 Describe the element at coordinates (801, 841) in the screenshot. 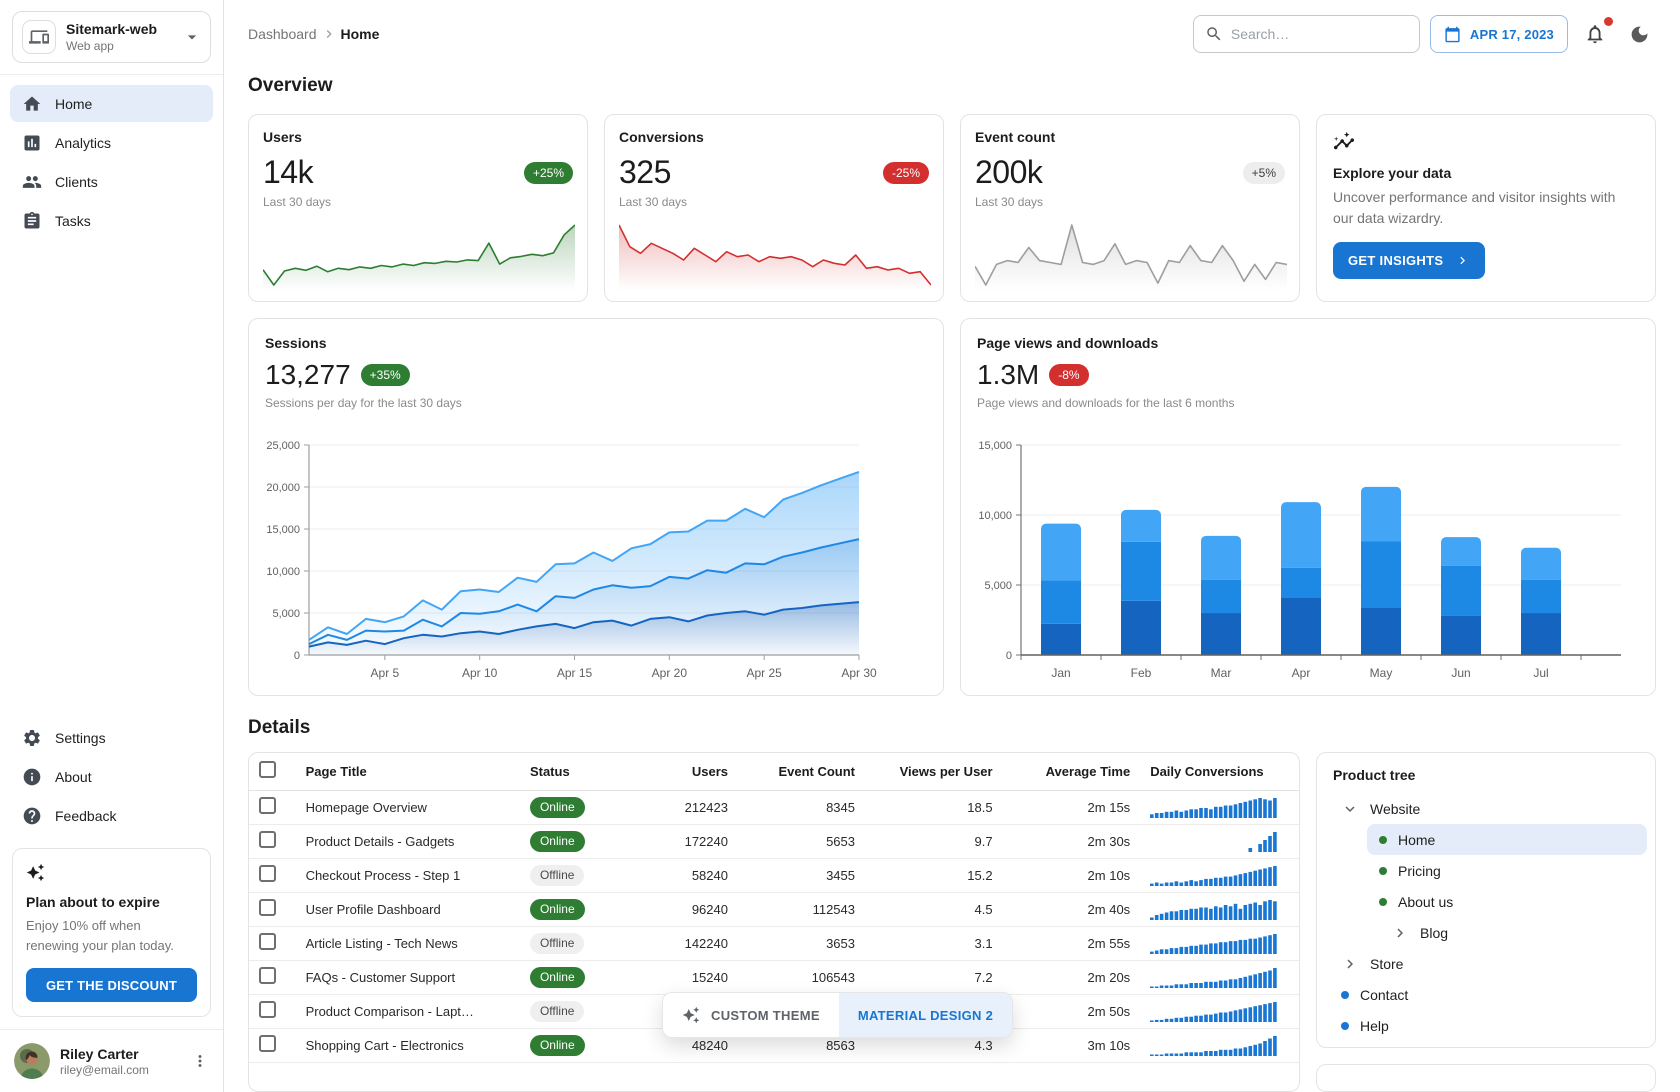

I see `event-count-cell: 5653` at that location.